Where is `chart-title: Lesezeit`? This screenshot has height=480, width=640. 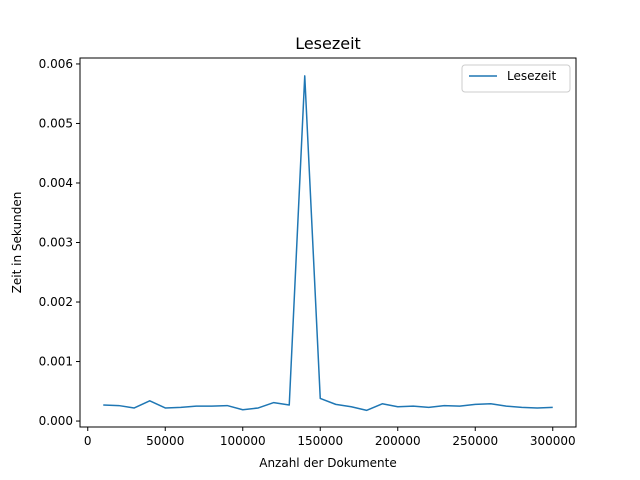
chart-title: Lesezeit is located at coordinates (328, 43).